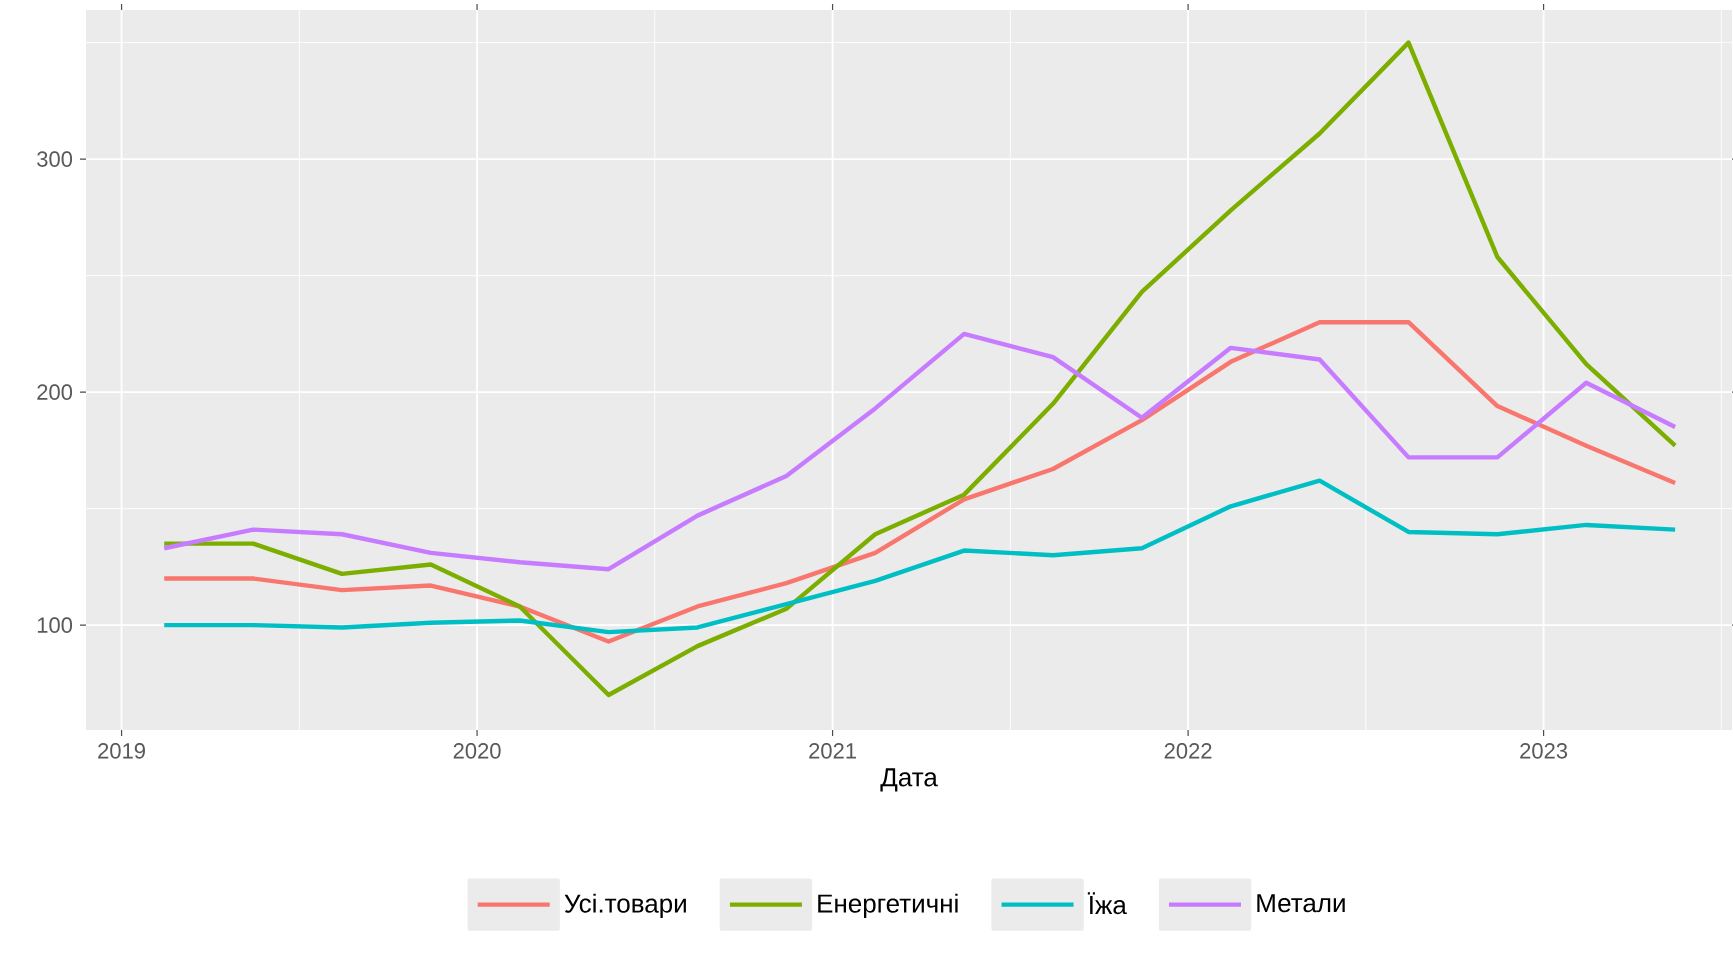 The width and height of the screenshot is (1733, 978). I want to click on legend-label: Усі.товари, so click(625, 905).